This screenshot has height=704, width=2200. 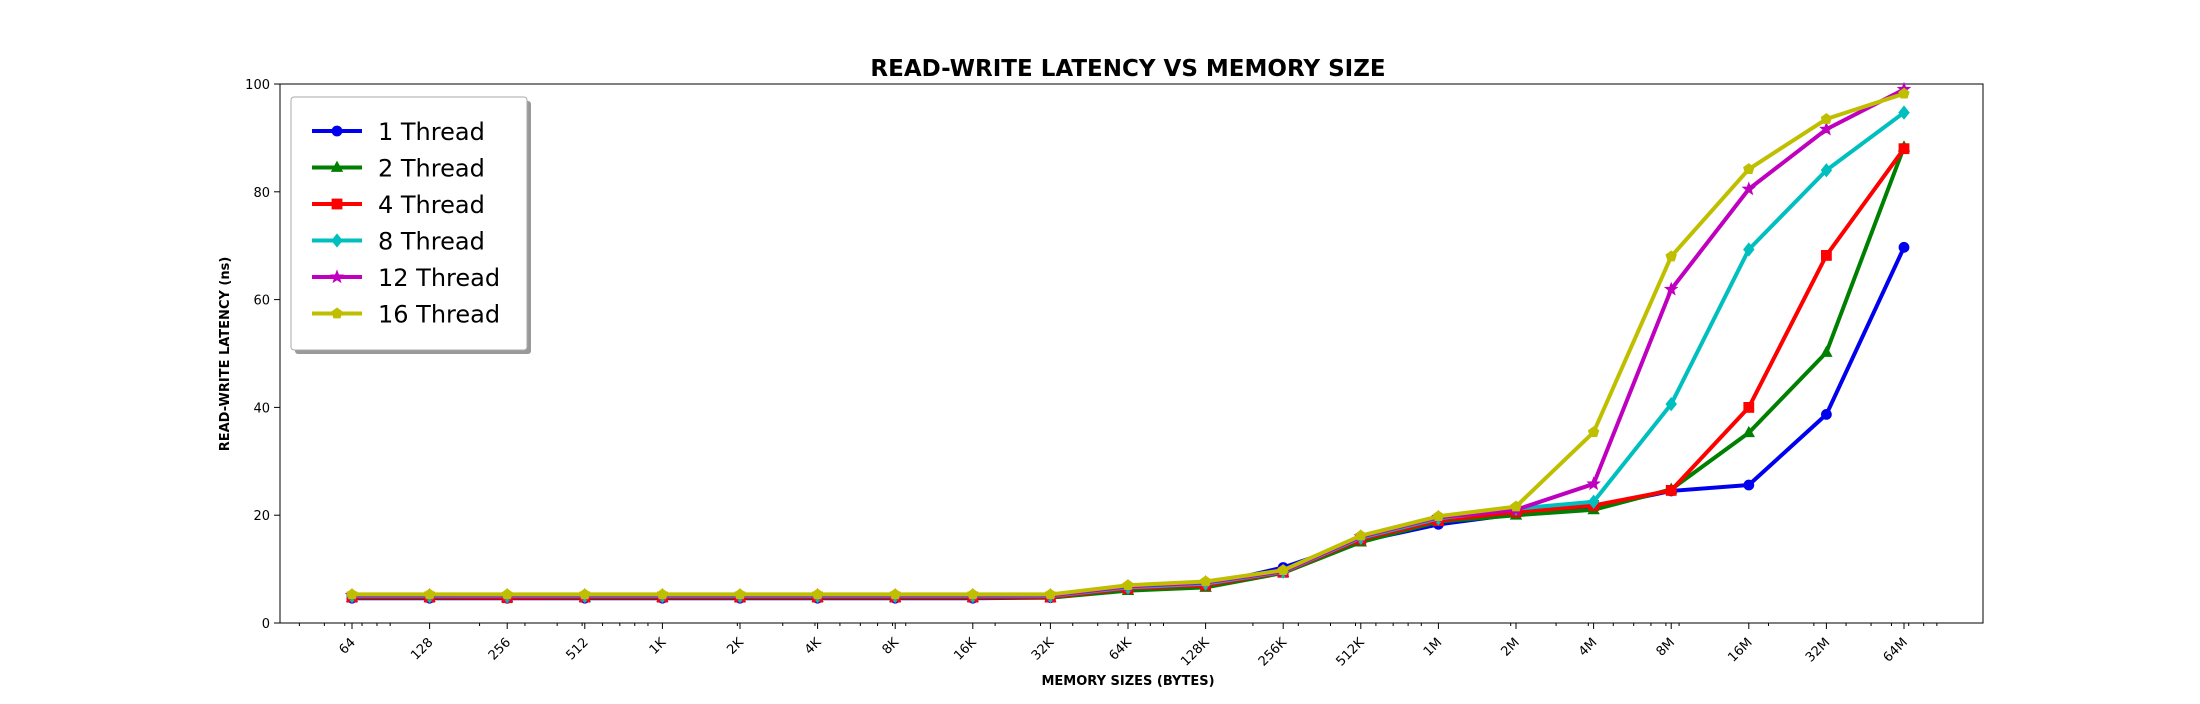 What do you see at coordinates (439, 315) in the screenshot?
I see `legend-label-16-thread: 16 Thread` at bounding box center [439, 315].